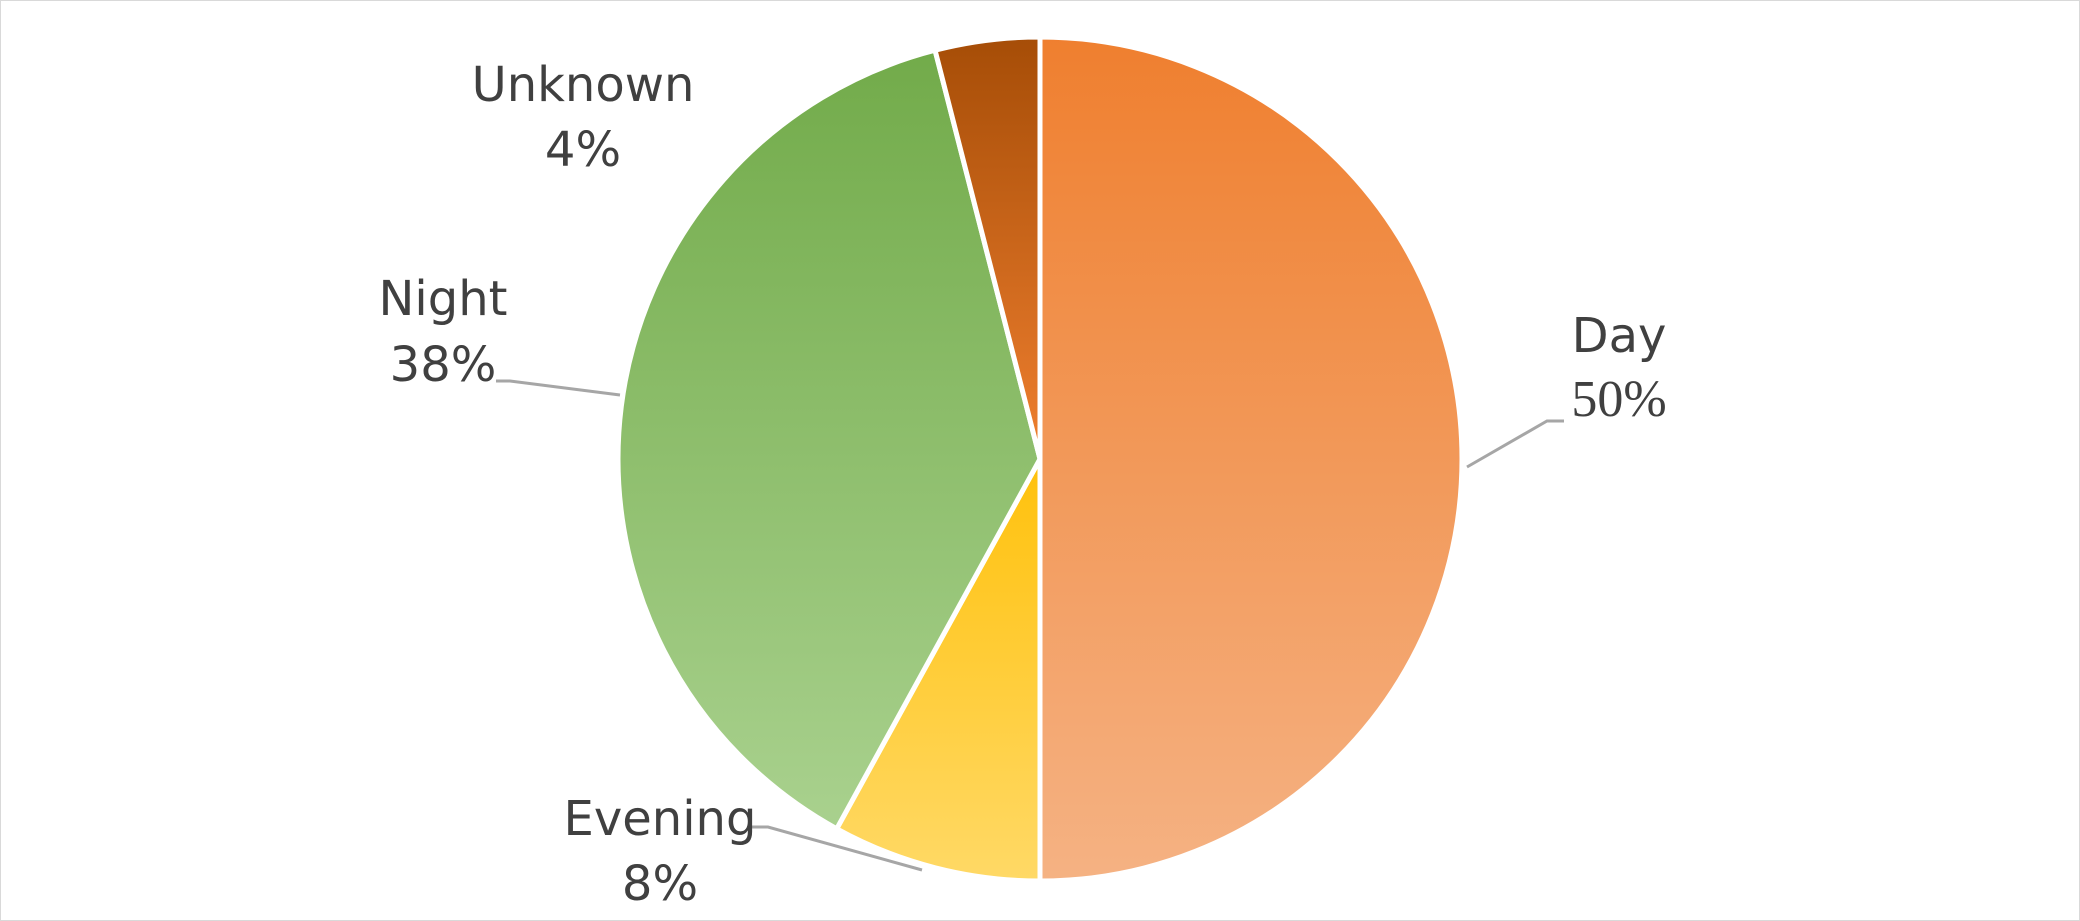  Describe the element at coordinates (583, 85) in the screenshot. I see `label-unknown-category: Unknown` at that location.